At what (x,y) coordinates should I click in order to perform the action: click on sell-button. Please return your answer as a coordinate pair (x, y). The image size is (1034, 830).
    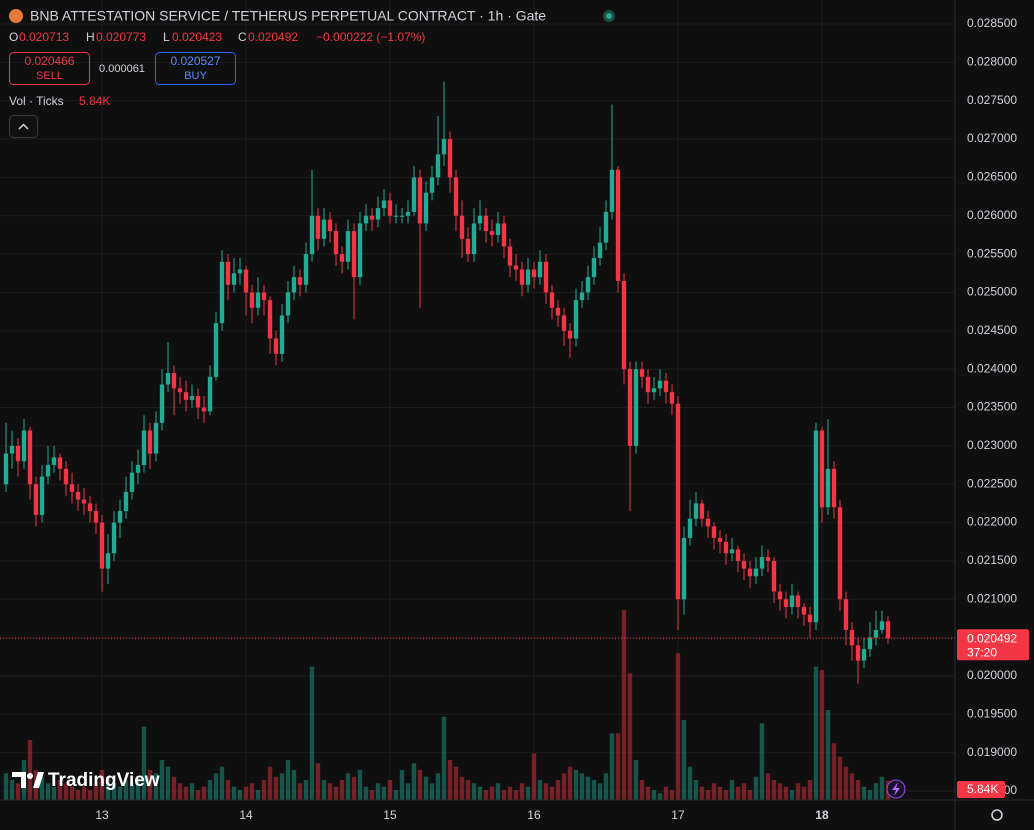
    Looking at the image, I should click on (49, 68).